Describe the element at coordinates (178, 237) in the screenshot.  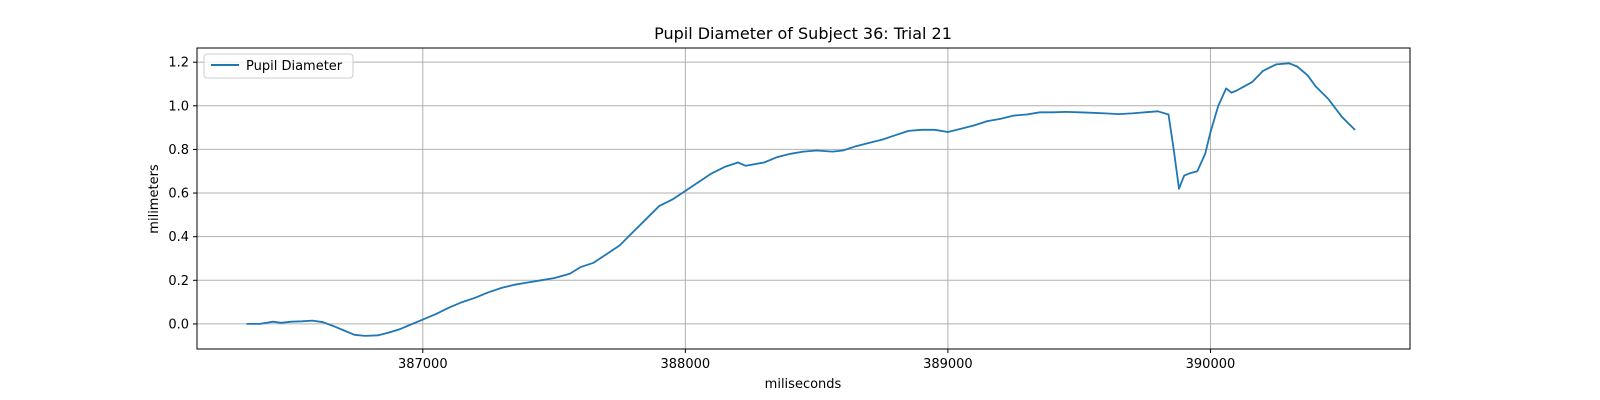
I see `y-tick-label: 0.4` at that location.